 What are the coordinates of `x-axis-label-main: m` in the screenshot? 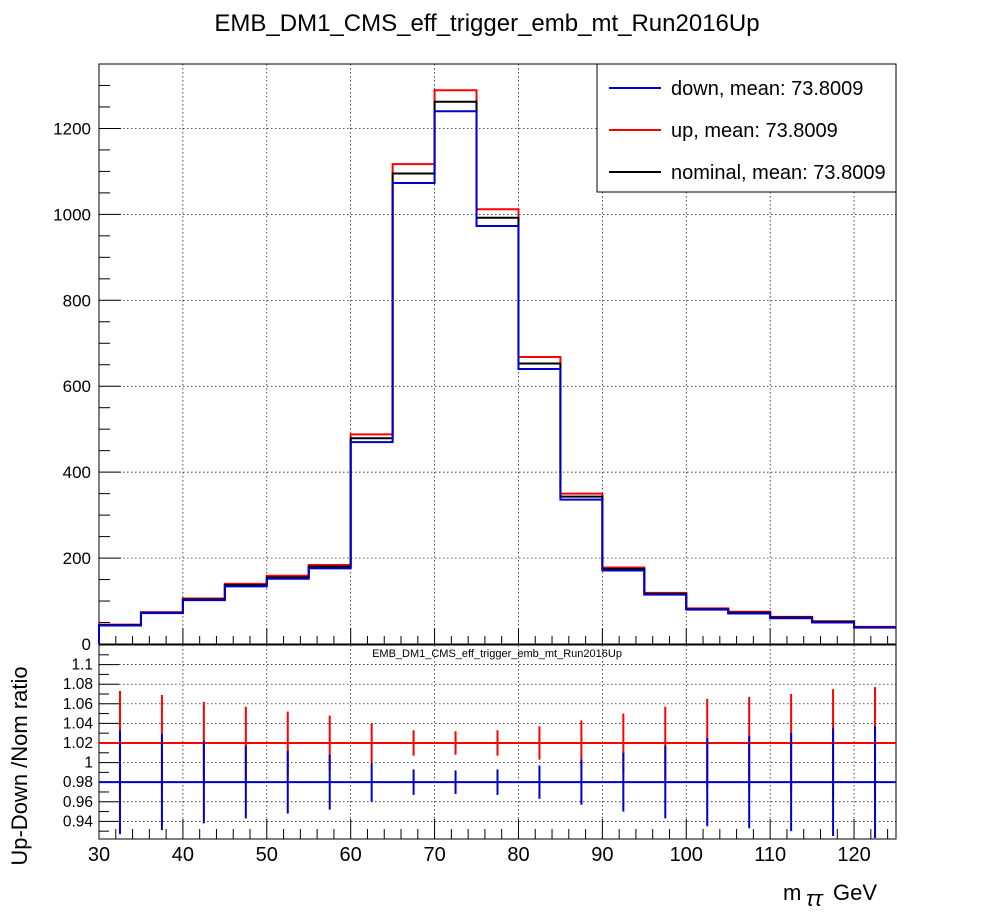 It's located at (792, 892).